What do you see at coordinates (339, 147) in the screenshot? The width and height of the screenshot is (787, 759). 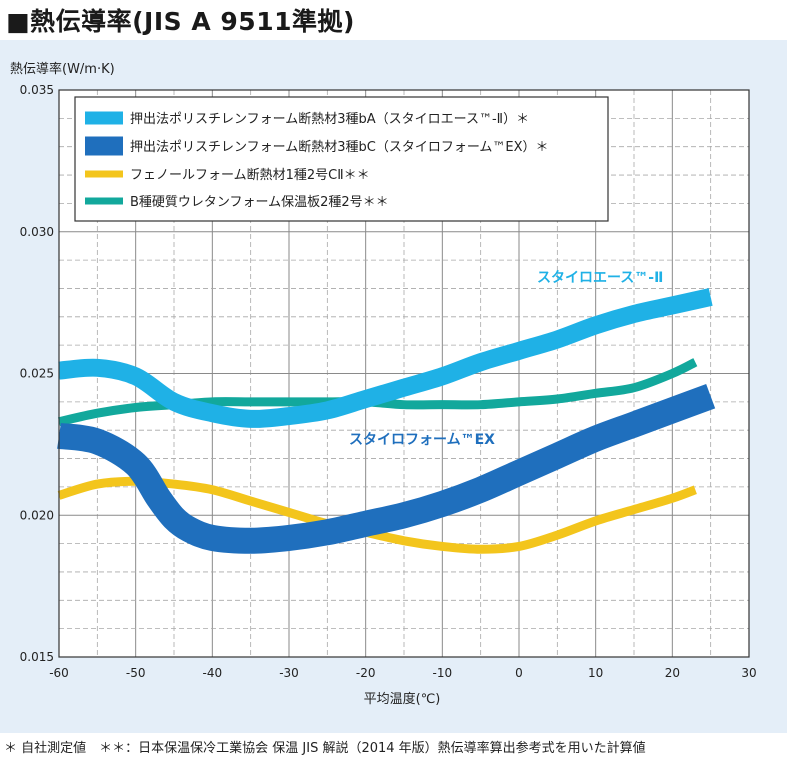 I see `legend-label-2: 押出法ポリスチレンフォーム断熱材3種bC（スタイロフォーム™EX）＊` at bounding box center [339, 147].